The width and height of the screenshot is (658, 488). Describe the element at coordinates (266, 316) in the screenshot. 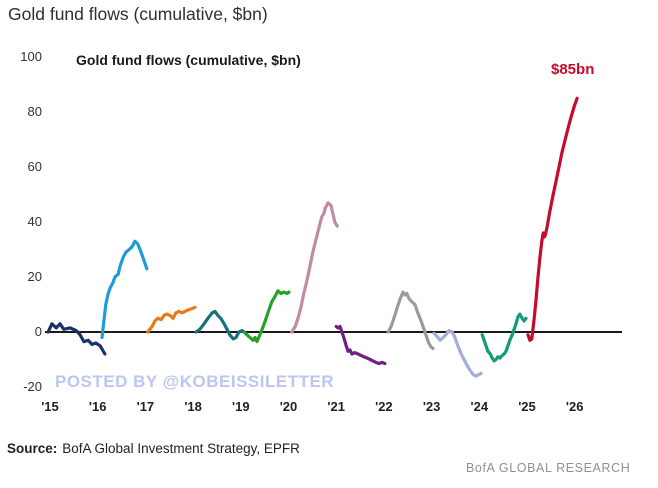

I see `series-line-2019` at that location.